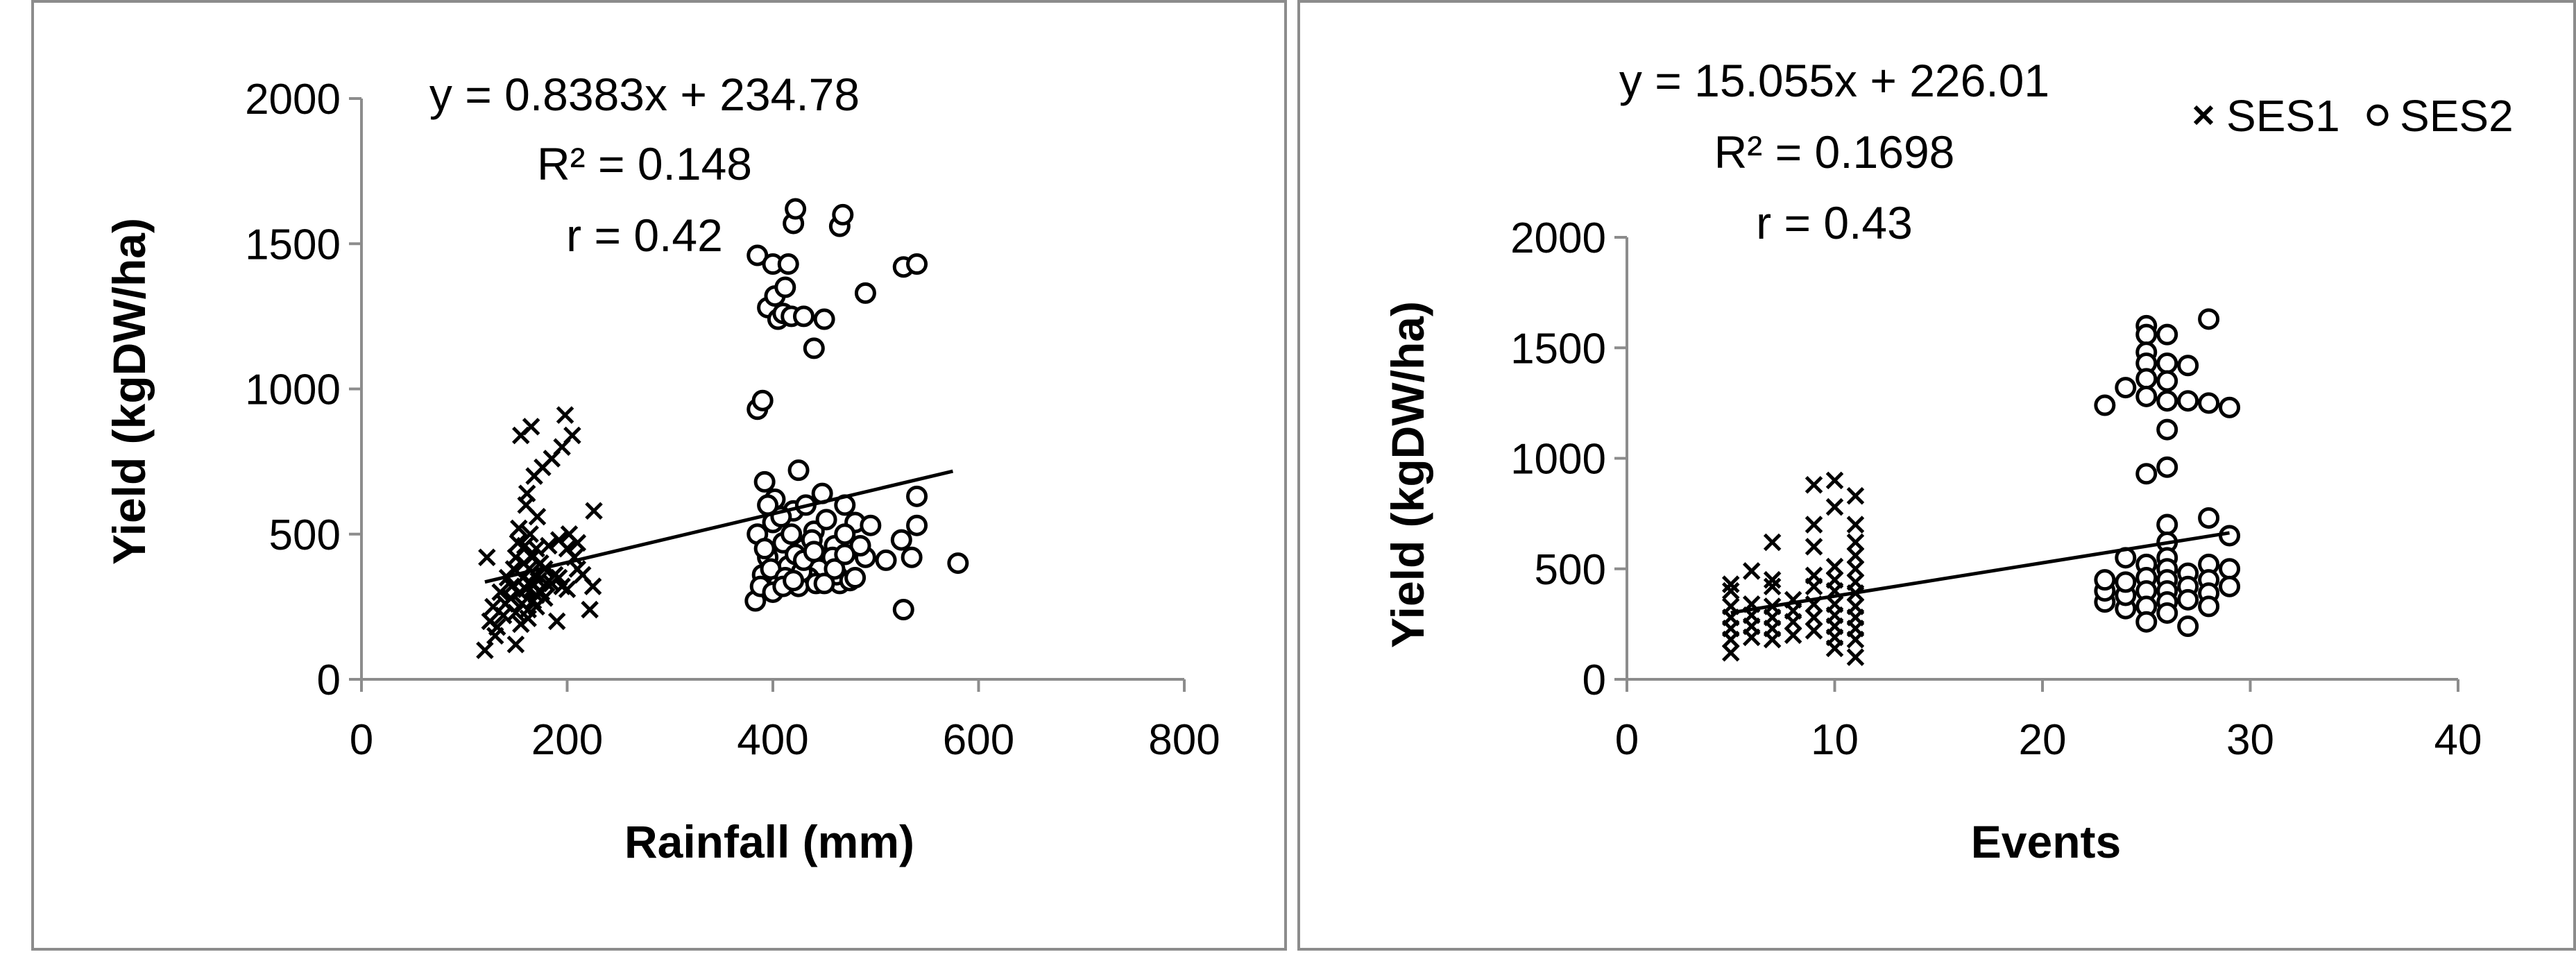 The width and height of the screenshot is (2576, 977). What do you see at coordinates (2043, 740) in the screenshot?
I see `x-tick-label: 20` at bounding box center [2043, 740].